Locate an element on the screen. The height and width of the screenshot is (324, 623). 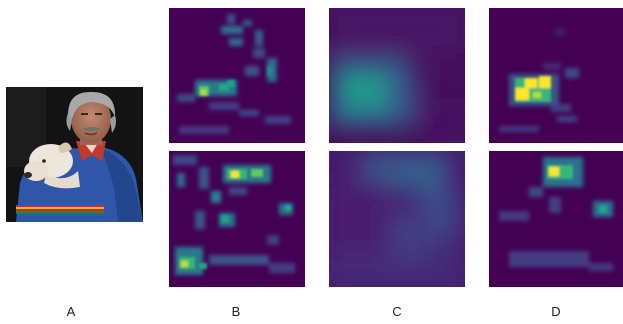
heatmap-d-top is located at coordinates (556, 75).